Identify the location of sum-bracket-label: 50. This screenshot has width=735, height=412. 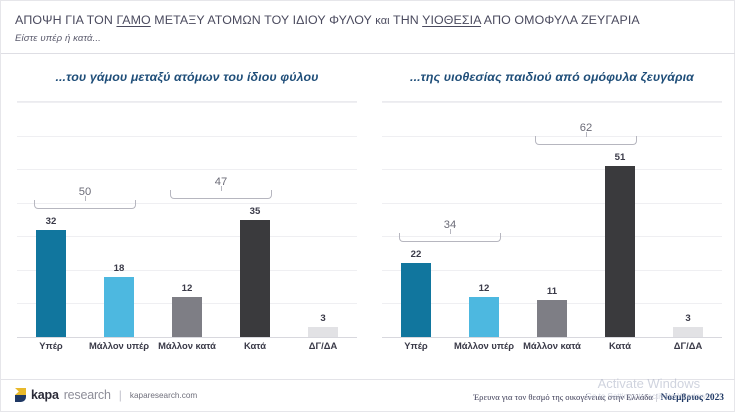
(85, 191).